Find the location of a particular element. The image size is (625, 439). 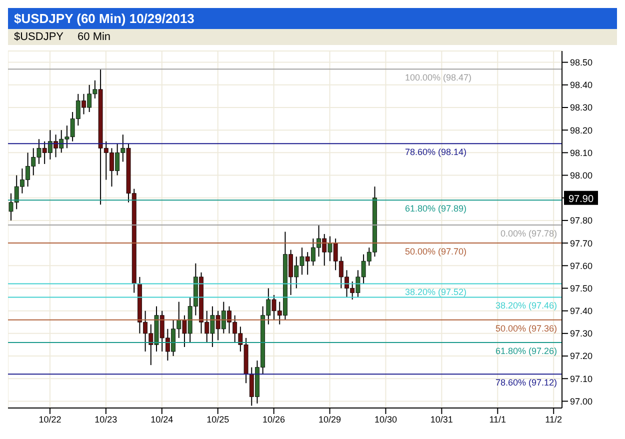

chart-title: $USDJPY (60 Min) 10/29/2013 is located at coordinates (312, 18).